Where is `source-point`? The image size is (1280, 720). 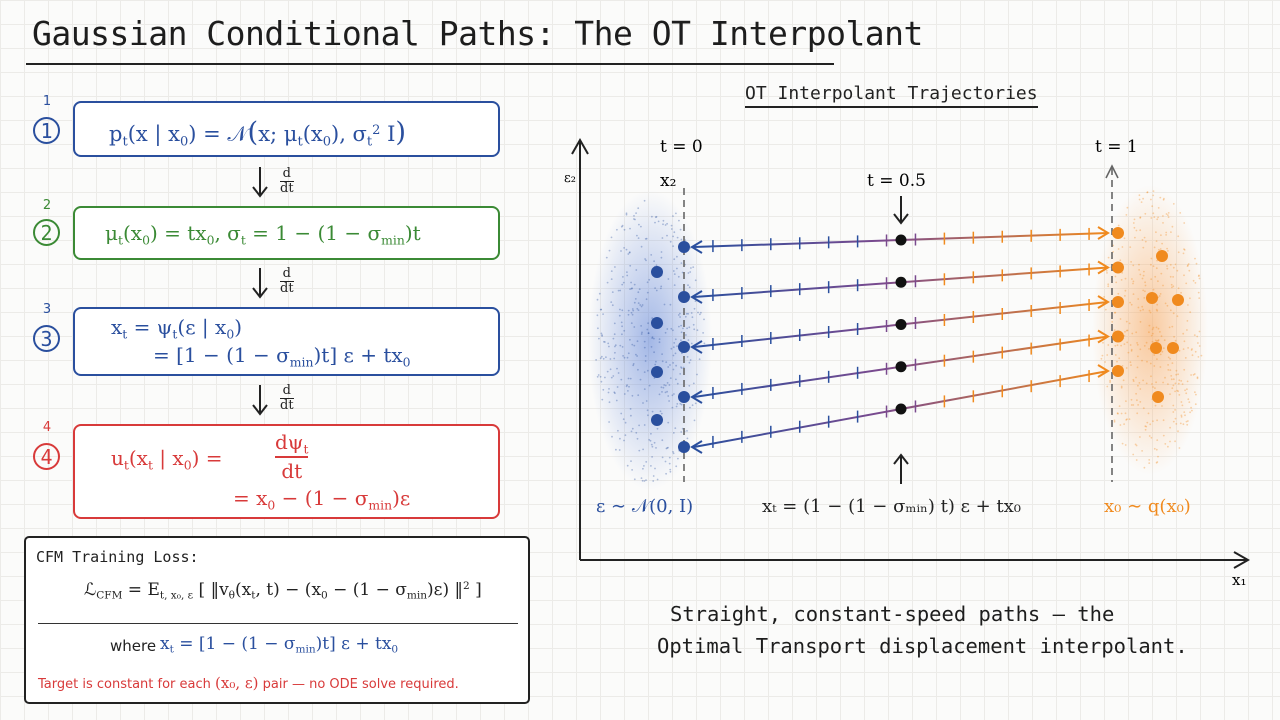
source-point is located at coordinates (684, 297).